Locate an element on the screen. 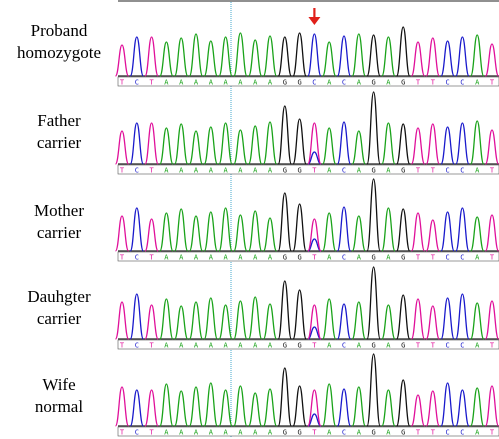 The width and height of the screenshot is (499, 439). panel-label-wife: Wife normal is located at coordinates (59, 396).